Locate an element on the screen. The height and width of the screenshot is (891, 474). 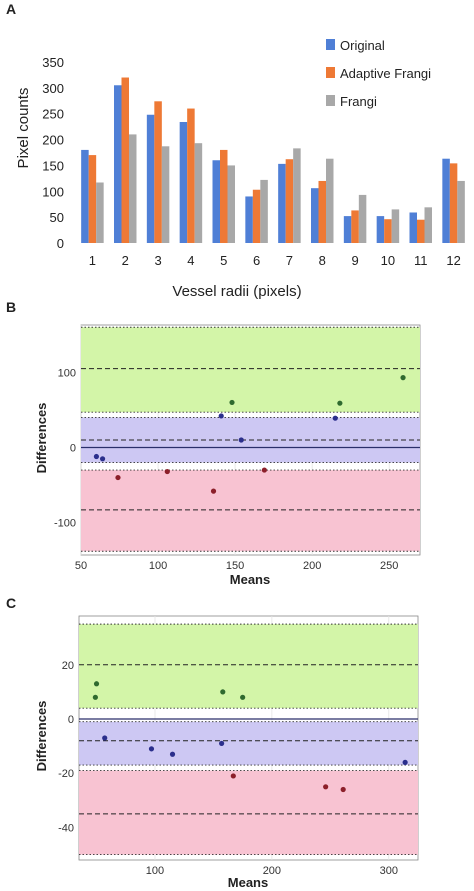
chart-c-y-axis-title: Differences is located at coordinates (41, 736).